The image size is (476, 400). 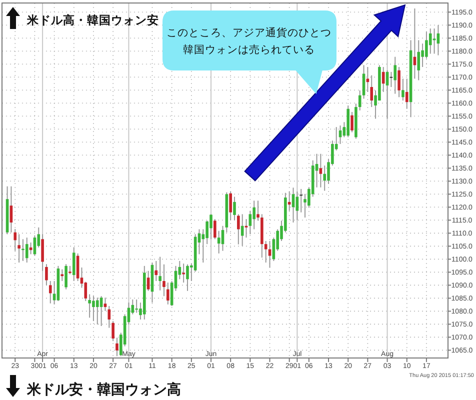 I want to click on annotation: このところ、アジア通貨のひとつ, so click(x=249, y=32).